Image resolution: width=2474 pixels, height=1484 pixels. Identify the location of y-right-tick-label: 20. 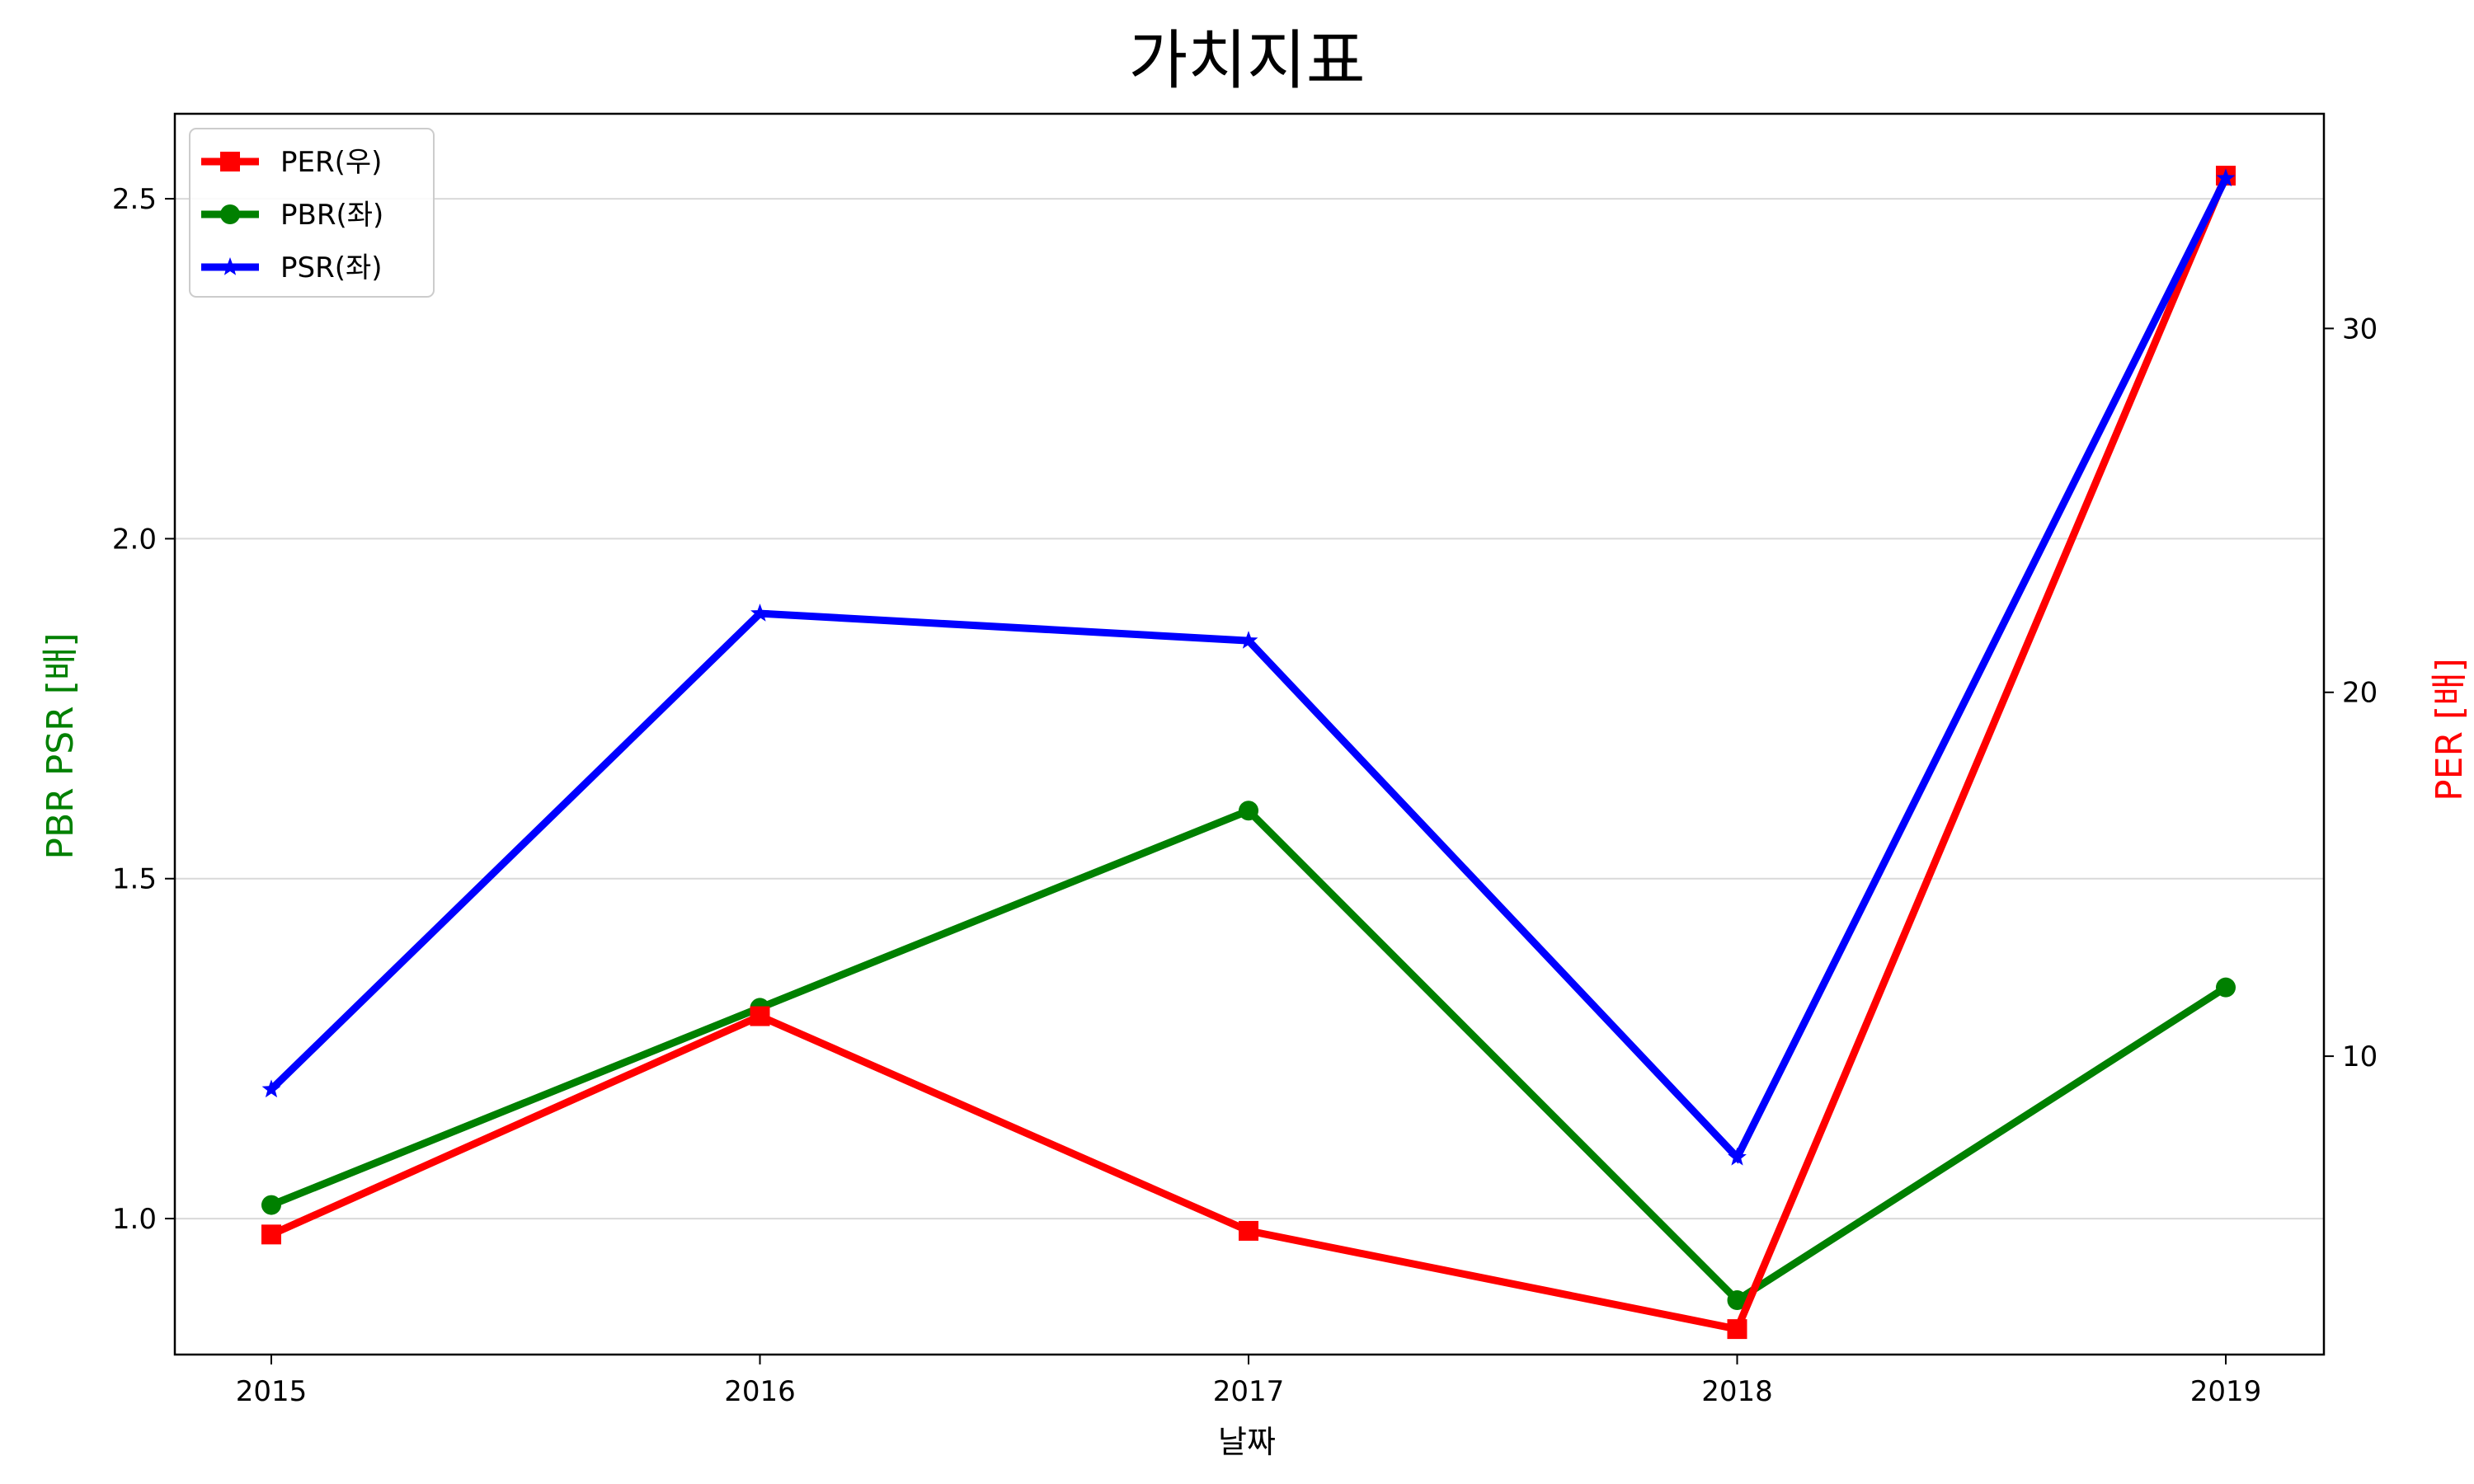
(2360, 693).